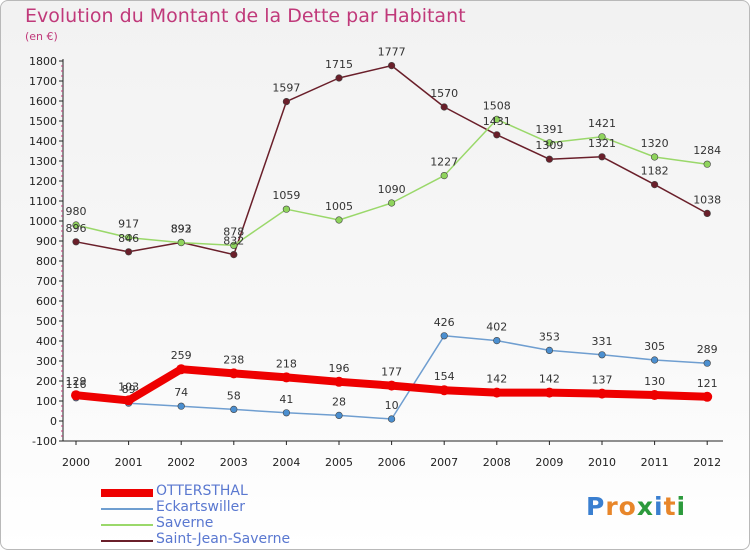 This screenshot has width=750, height=550. What do you see at coordinates (46, 301) in the screenshot?
I see `y-tick-label: 600` at bounding box center [46, 301].